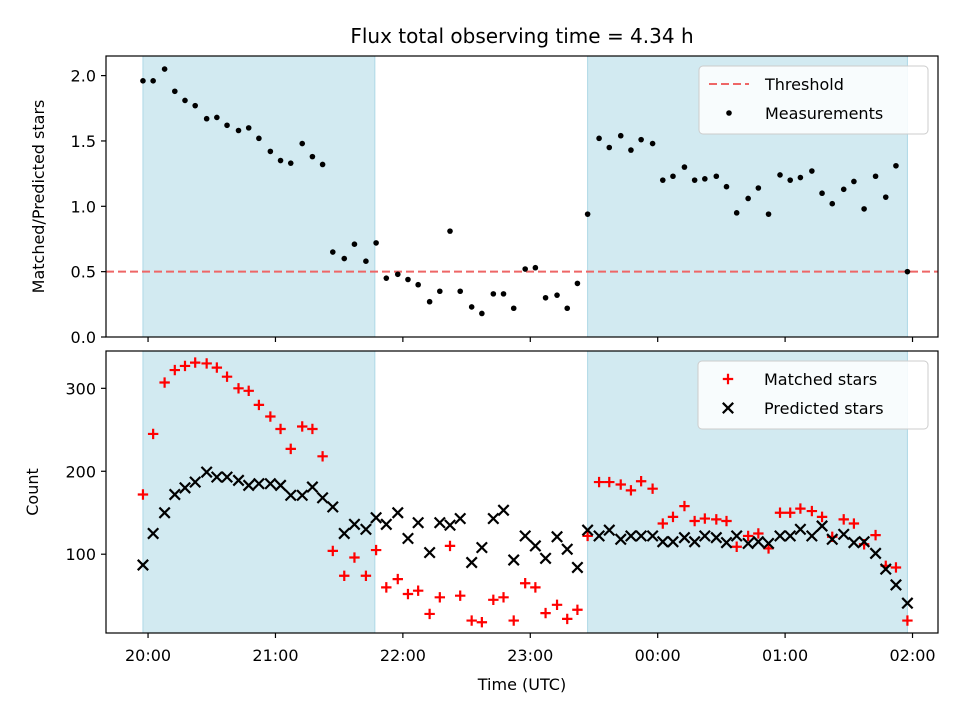 Image resolution: width=960 pixels, height=725 pixels. What do you see at coordinates (259, 196) in the screenshot?
I see `shaded-interval` at bounding box center [259, 196].